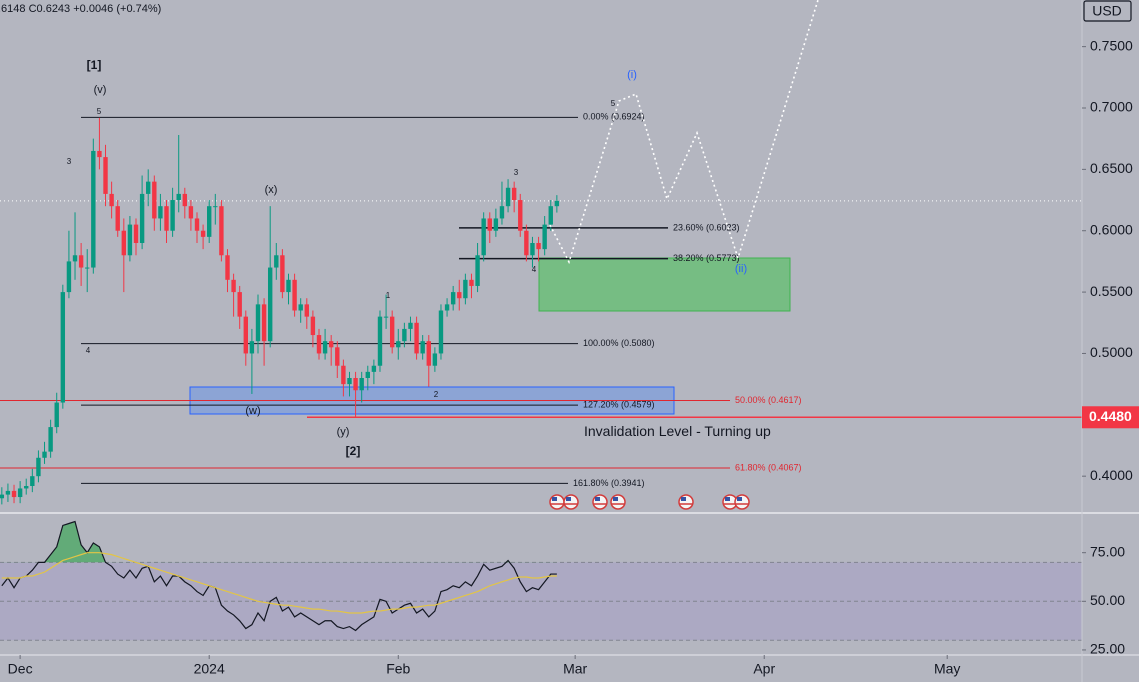 The height and width of the screenshot is (682, 1139). Describe the element at coordinates (279, 542) in the screenshot. I see `overbought-fill` at that location.